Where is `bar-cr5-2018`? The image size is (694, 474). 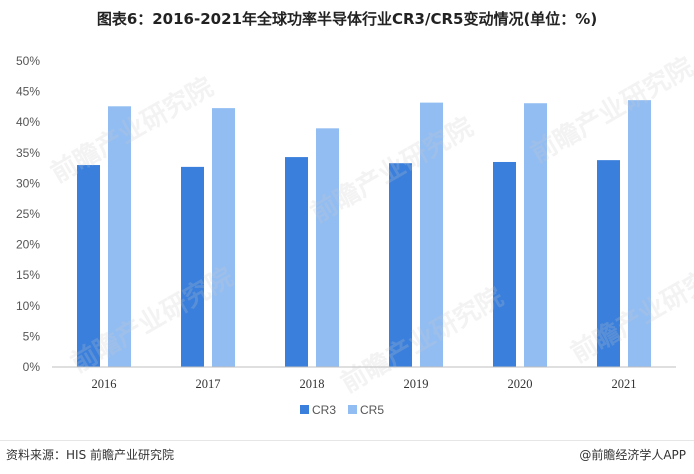
bar-cr5-2018 is located at coordinates (327, 247).